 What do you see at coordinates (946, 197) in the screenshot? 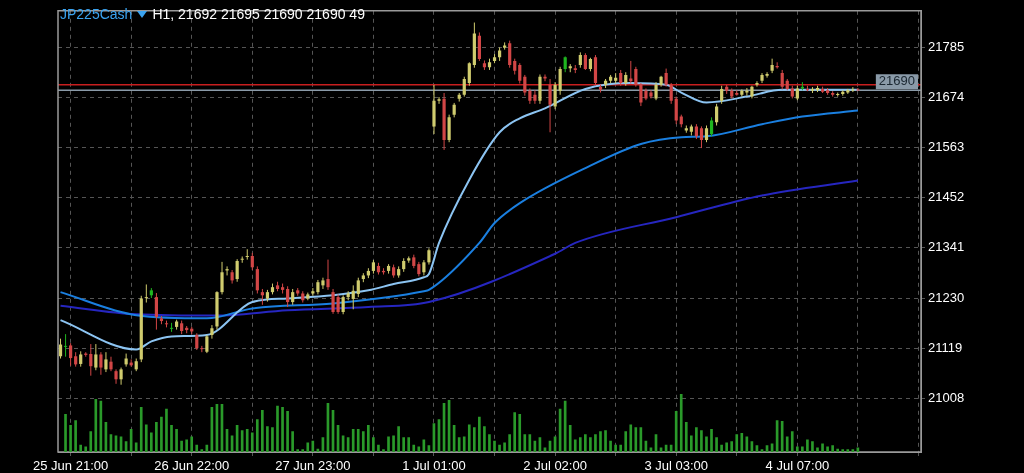
I see `y-tick-label: 21452` at bounding box center [946, 197].